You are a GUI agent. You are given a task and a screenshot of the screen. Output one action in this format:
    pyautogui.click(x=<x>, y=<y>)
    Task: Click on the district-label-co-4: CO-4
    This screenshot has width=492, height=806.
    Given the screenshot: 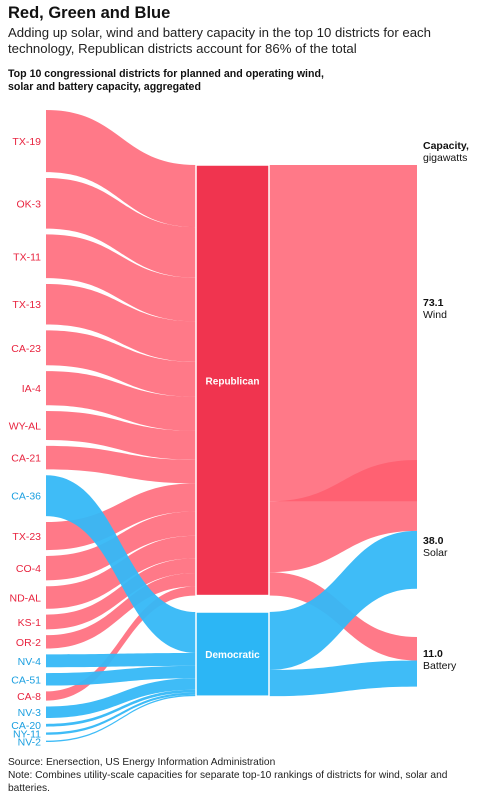 What is the action you would take?
    pyautogui.click(x=28, y=569)
    